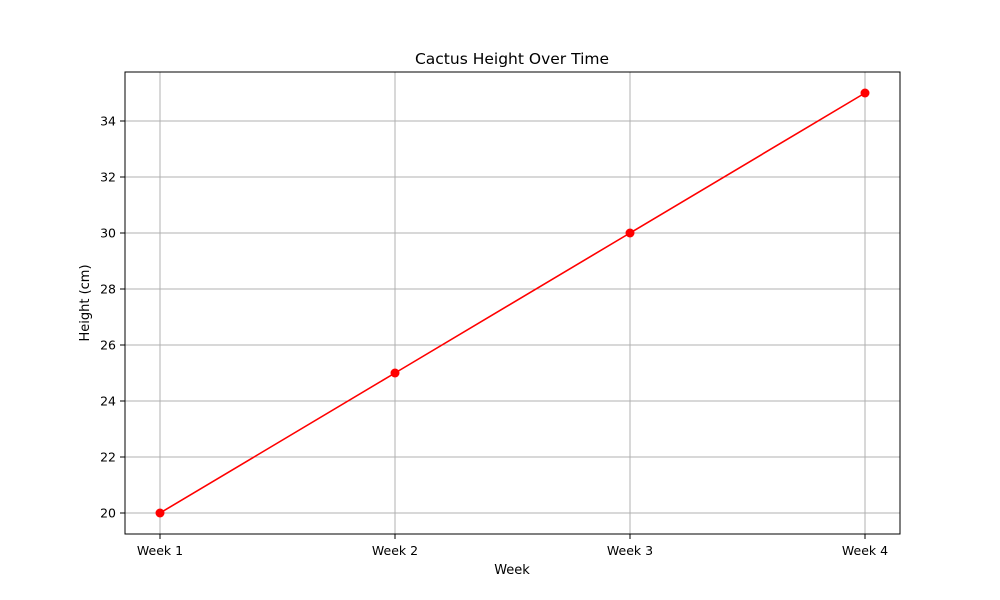 This screenshot has width=1000, height=600. I want to click on x-tick-label: Week 2, so click(395, 550).